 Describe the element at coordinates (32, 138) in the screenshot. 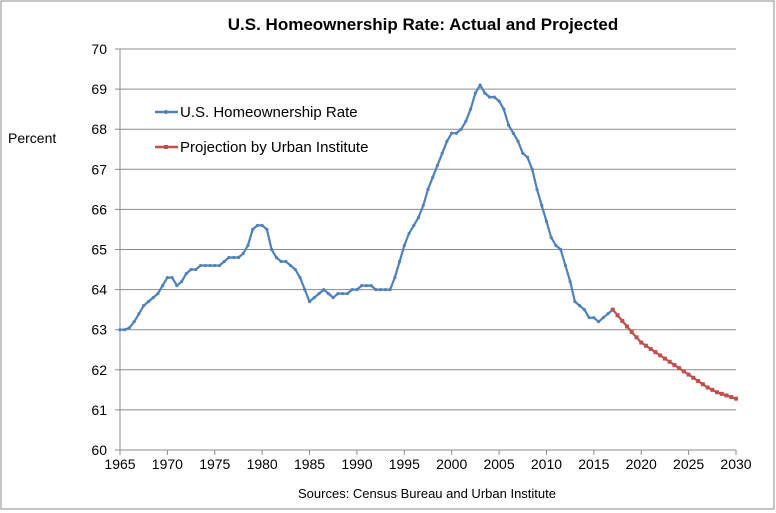

I see `y-axis-label: Percent` at that location.